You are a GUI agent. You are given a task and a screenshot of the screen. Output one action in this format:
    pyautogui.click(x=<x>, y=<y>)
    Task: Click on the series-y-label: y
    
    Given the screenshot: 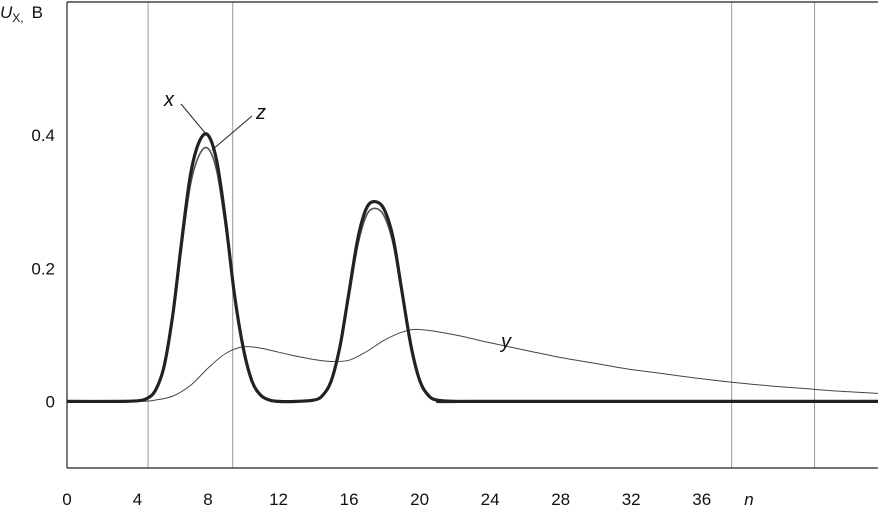 What is the action you would take?
    pyautogui.click(x=505, y=342)
    